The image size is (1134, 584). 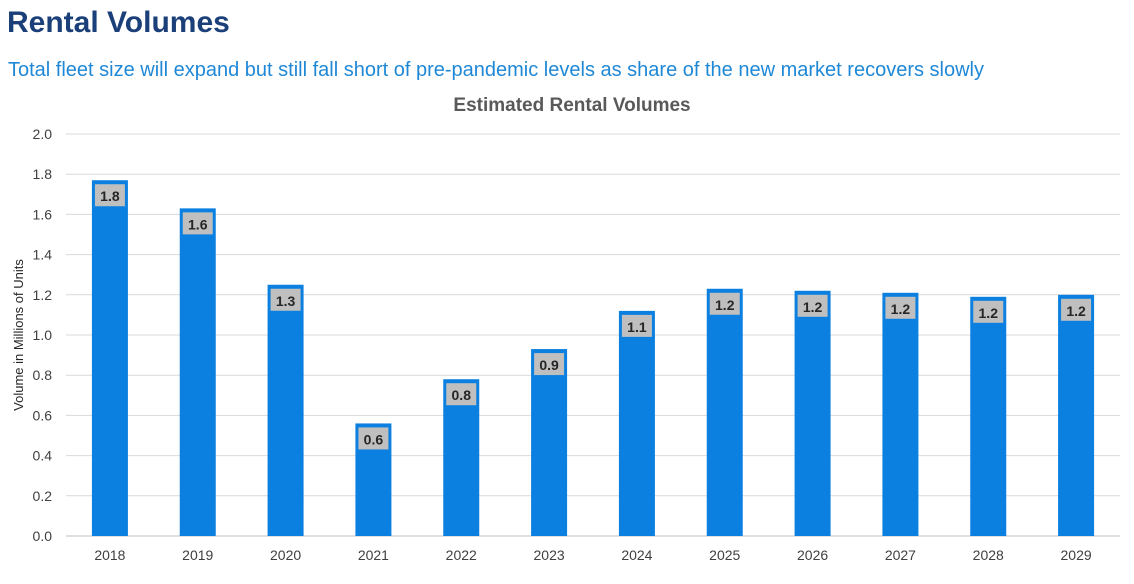 I want to click on y-tick-label: 0.8, so click(x=43, y=375).